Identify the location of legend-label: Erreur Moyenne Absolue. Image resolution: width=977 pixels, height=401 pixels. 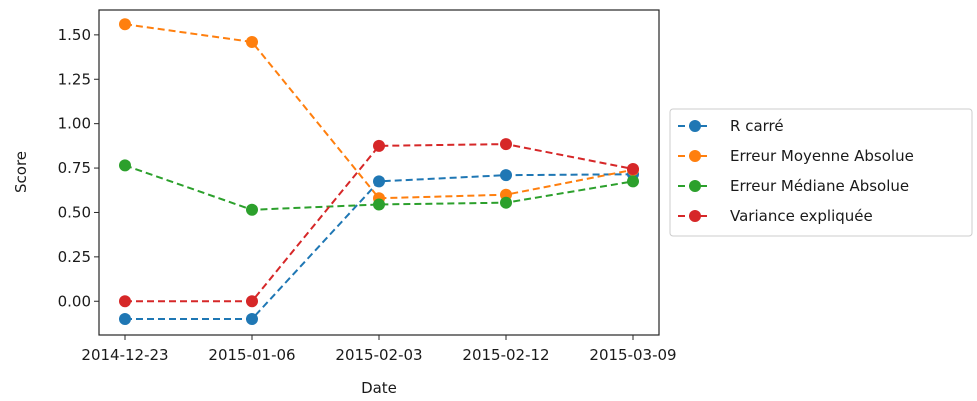
(822, 156).